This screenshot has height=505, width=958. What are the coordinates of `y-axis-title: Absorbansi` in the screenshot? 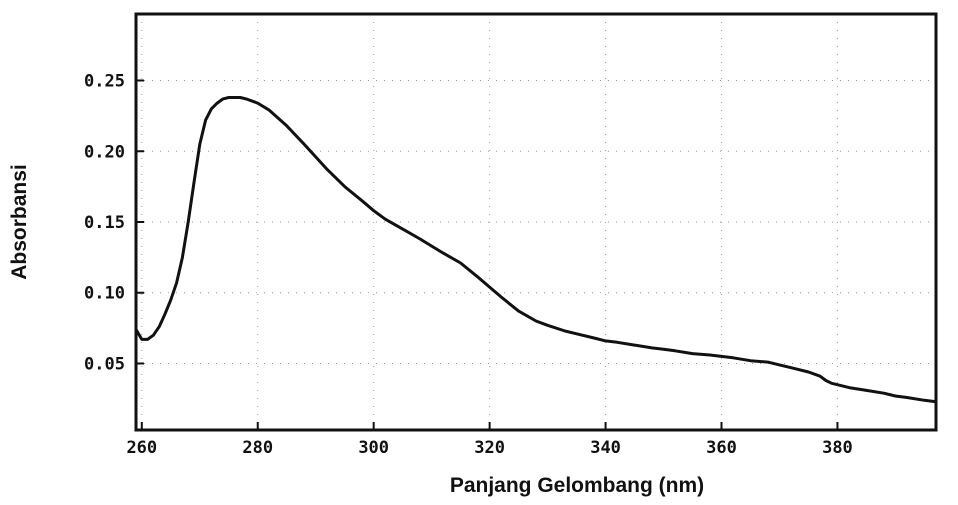 It's located at (19, 222).